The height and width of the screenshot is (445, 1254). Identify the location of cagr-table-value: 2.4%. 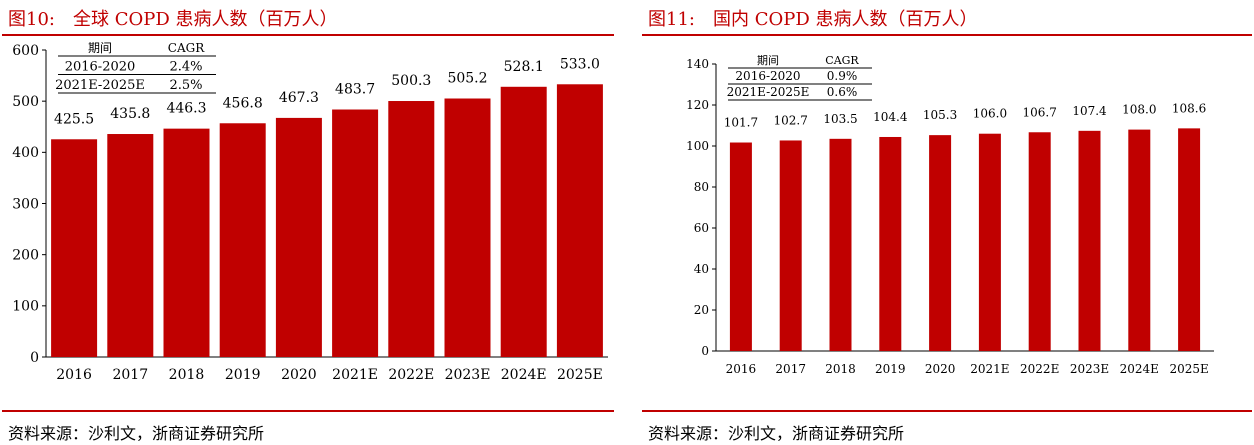
(185, 67).